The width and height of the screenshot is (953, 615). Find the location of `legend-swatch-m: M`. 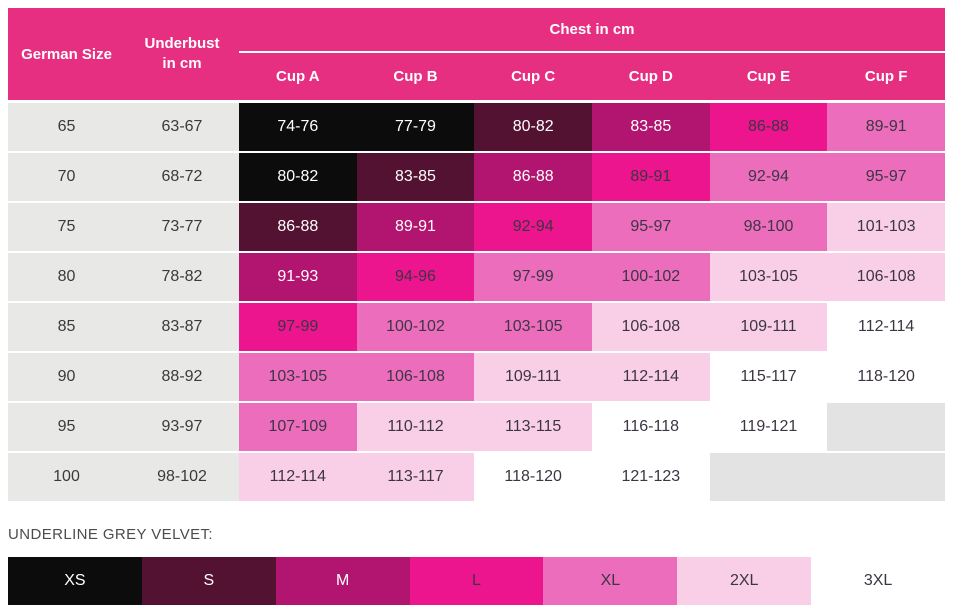

legend-swatch-m: M is located at coordinates (342, 581).